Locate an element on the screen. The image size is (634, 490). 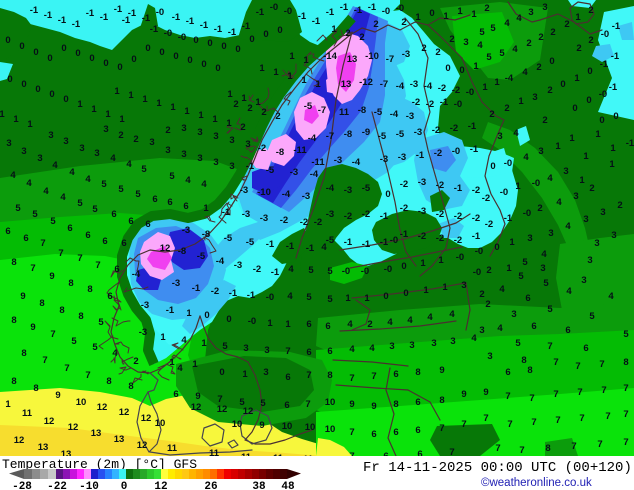
svg-text: 48 is located at coordinates (288, 485).